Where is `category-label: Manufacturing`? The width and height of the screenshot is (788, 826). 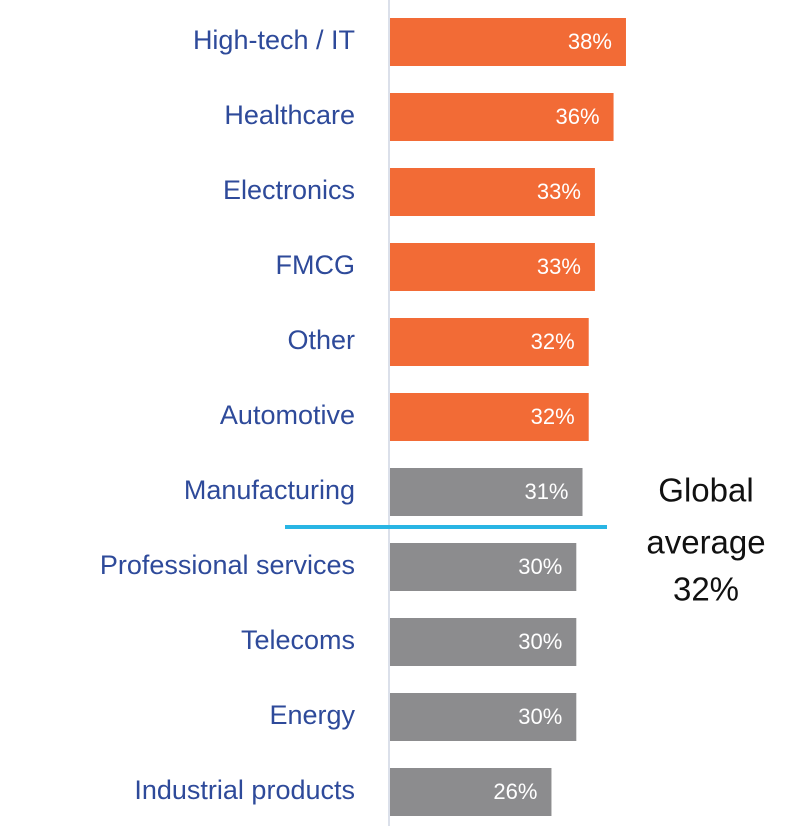 category-label: Manufacturing is located at coordinates (269, 490).